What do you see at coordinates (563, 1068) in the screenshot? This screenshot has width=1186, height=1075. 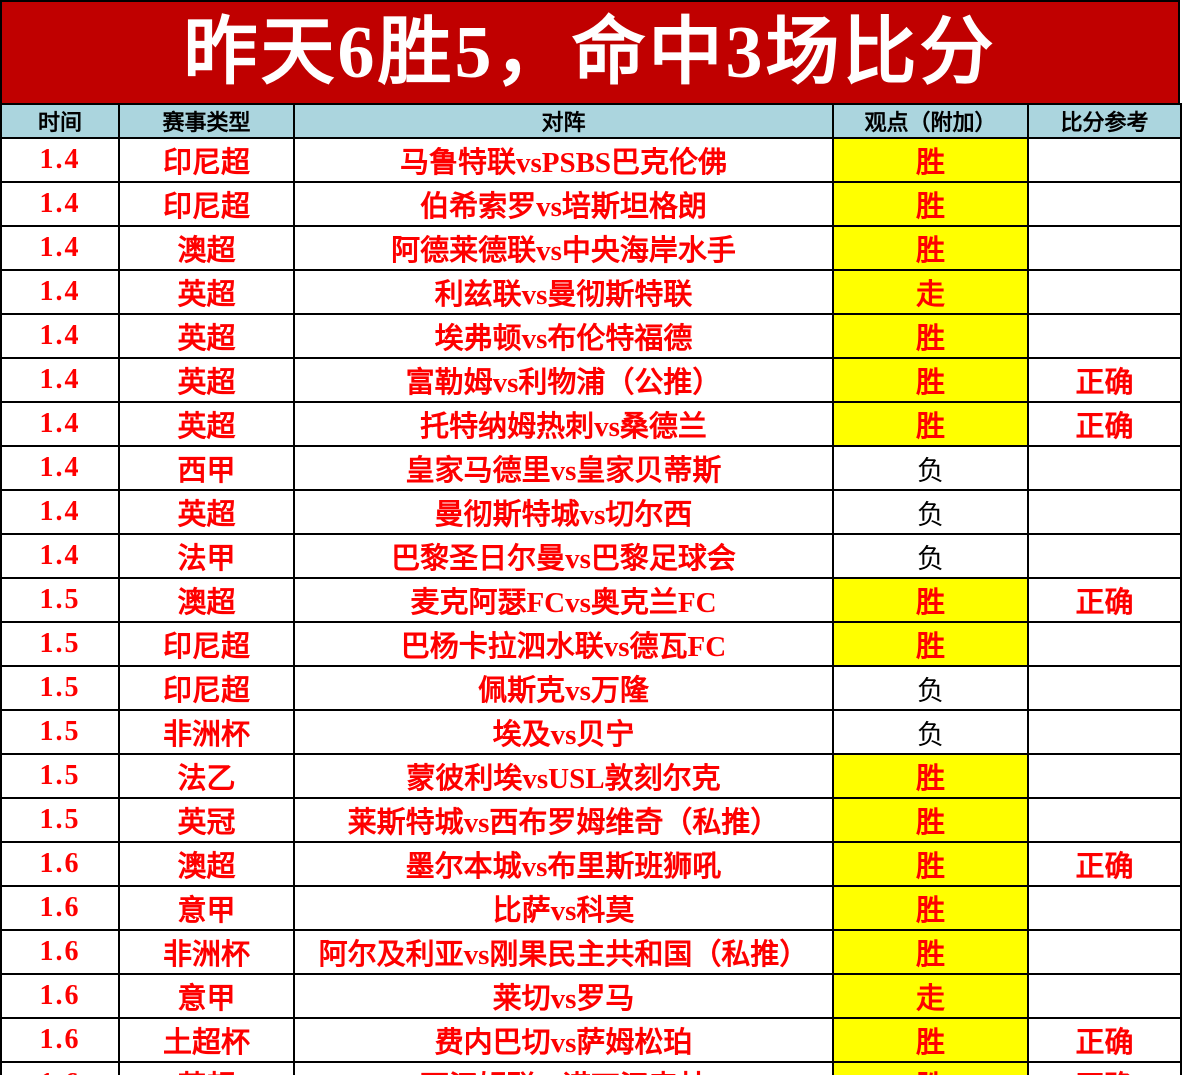 I see `match-teams-cell: 西汉姆联vs诺丁汉森林` at bounding box center [563, 1068].